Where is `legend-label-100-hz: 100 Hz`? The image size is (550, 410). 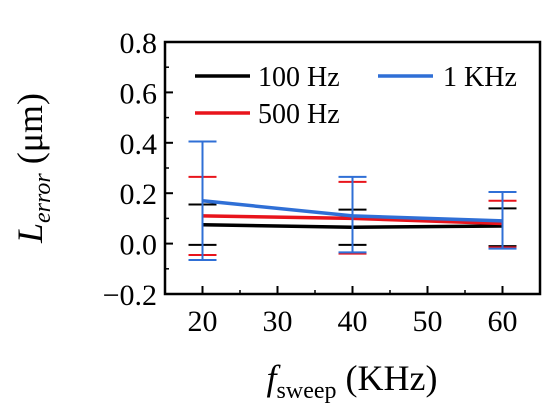 legend-label-100-hz: 100 Hz is located at coordinates (299, 77).